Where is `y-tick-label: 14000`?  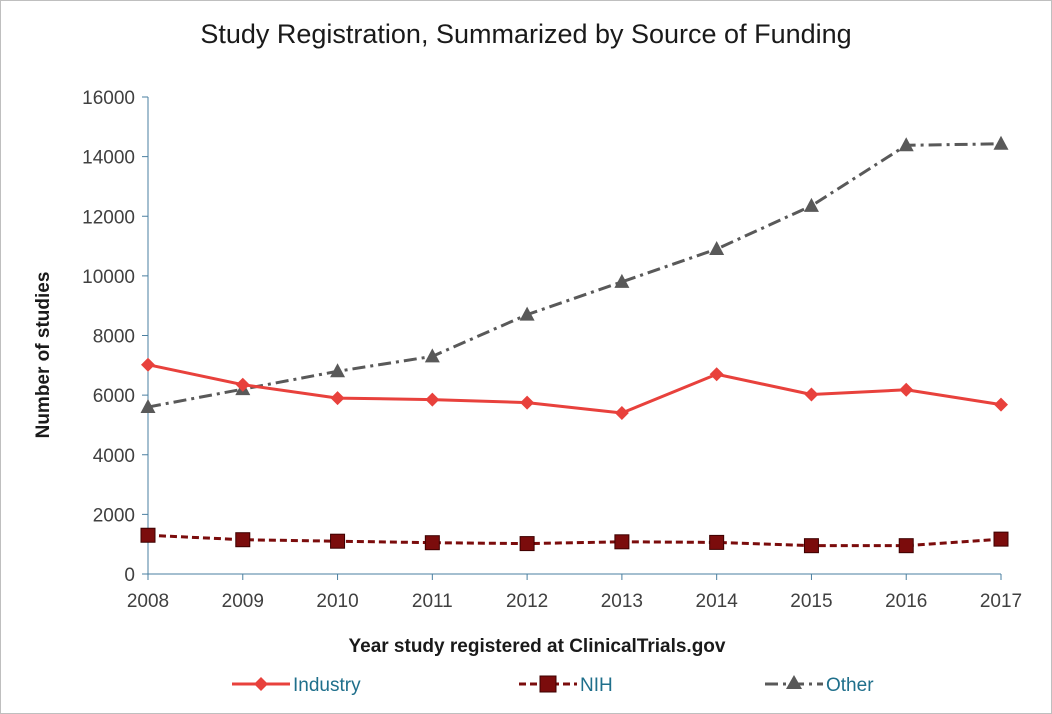 y-tick-label: 14000 is located at coordinates (108, 158).